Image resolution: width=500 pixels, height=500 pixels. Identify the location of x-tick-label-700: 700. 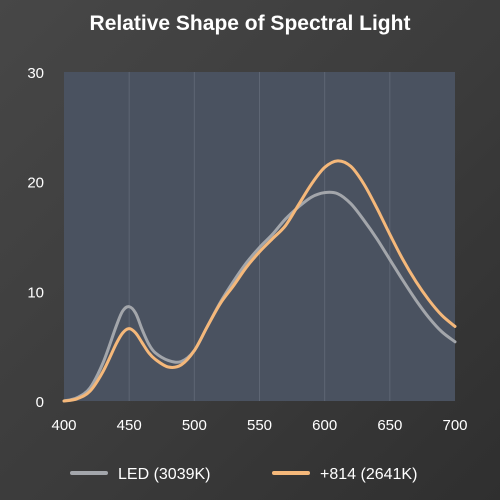
(454, 425).